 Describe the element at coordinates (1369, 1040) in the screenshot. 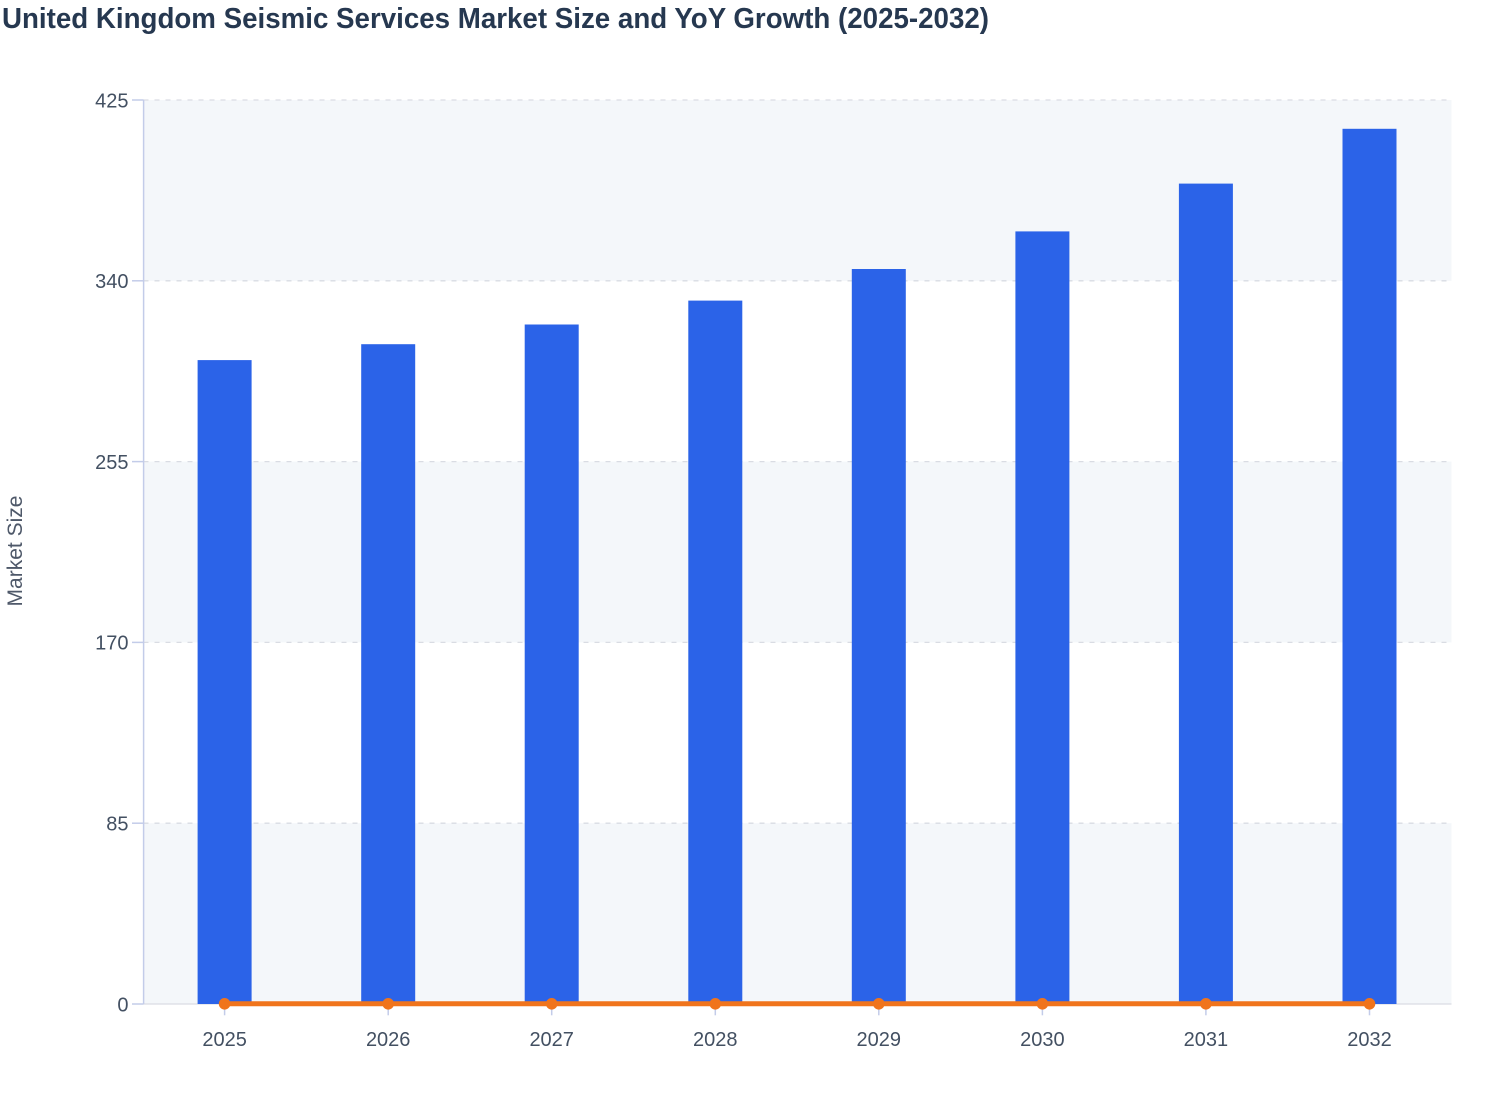

I see `svg-text: 2032` at that location.